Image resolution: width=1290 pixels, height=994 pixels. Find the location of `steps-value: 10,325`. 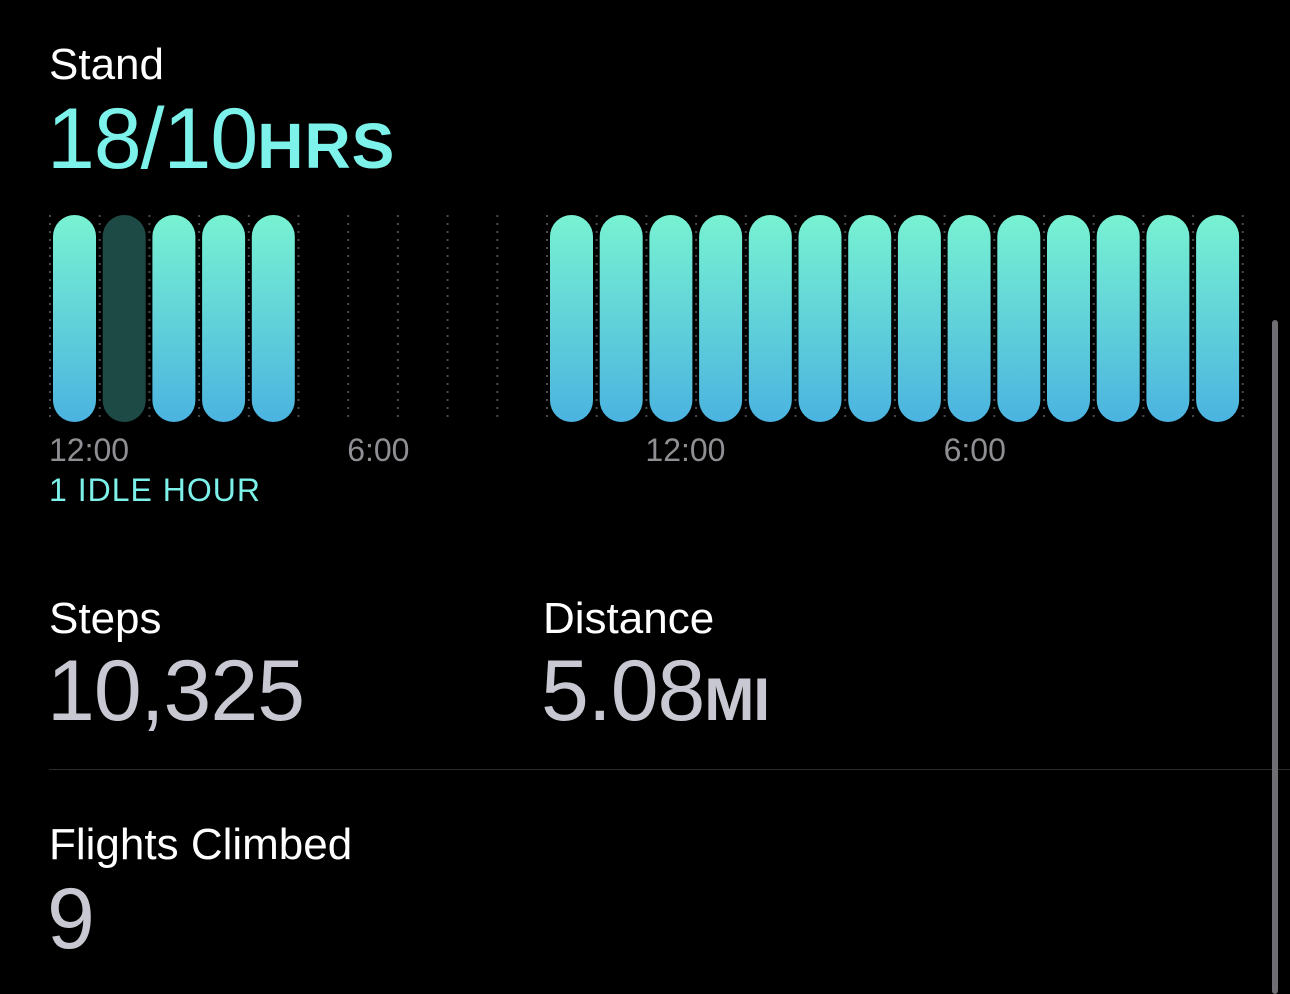

steps-value: 10,325 is located at coordinates (176, 691).